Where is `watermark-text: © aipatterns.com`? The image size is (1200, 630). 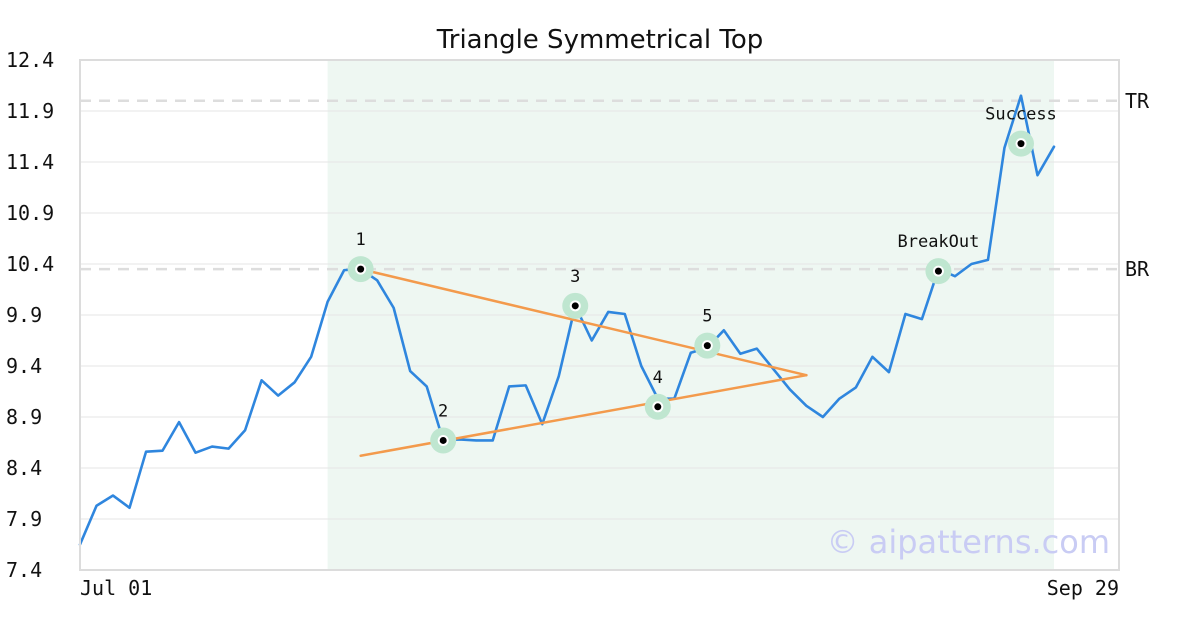 watermark-text: © aipatterns.com is located at coordinates (968, 542).